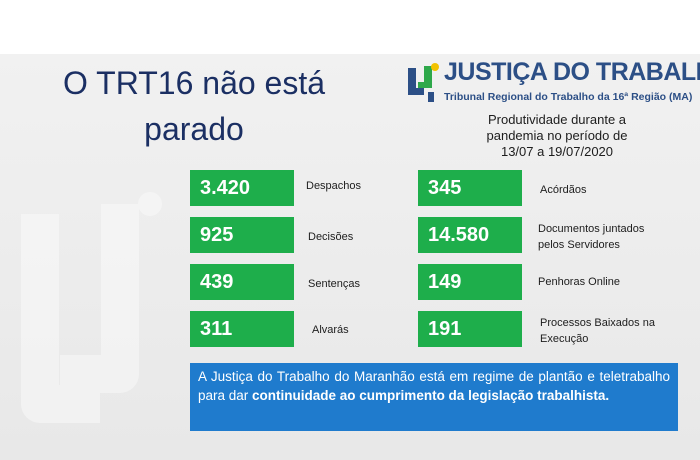  Describe the element at coordinates (564, 339) in the screenshot. I see `stat-label-processos-line-2: Execução` at that location.